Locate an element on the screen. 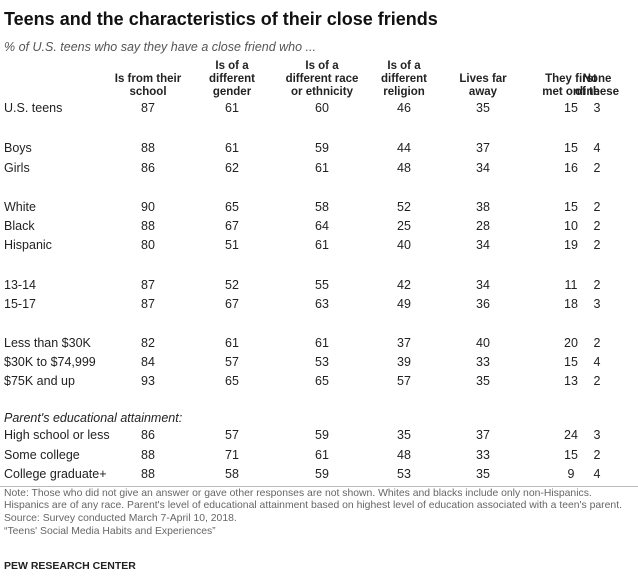 The width and height of the screenshot is (638, 588). column-header-line: met online is located at coordinates (571, 92).